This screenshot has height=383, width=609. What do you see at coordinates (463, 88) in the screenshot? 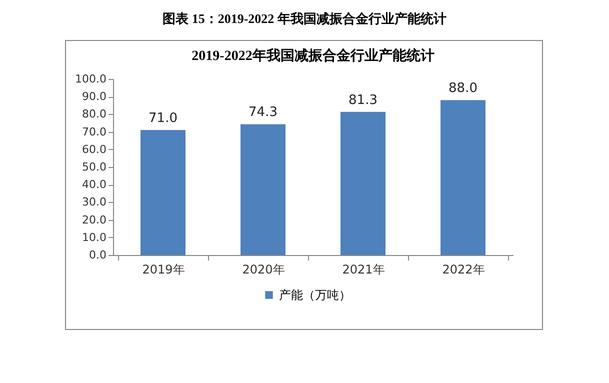
I see `data-label: 88.0` at bounding box center [463, 88].